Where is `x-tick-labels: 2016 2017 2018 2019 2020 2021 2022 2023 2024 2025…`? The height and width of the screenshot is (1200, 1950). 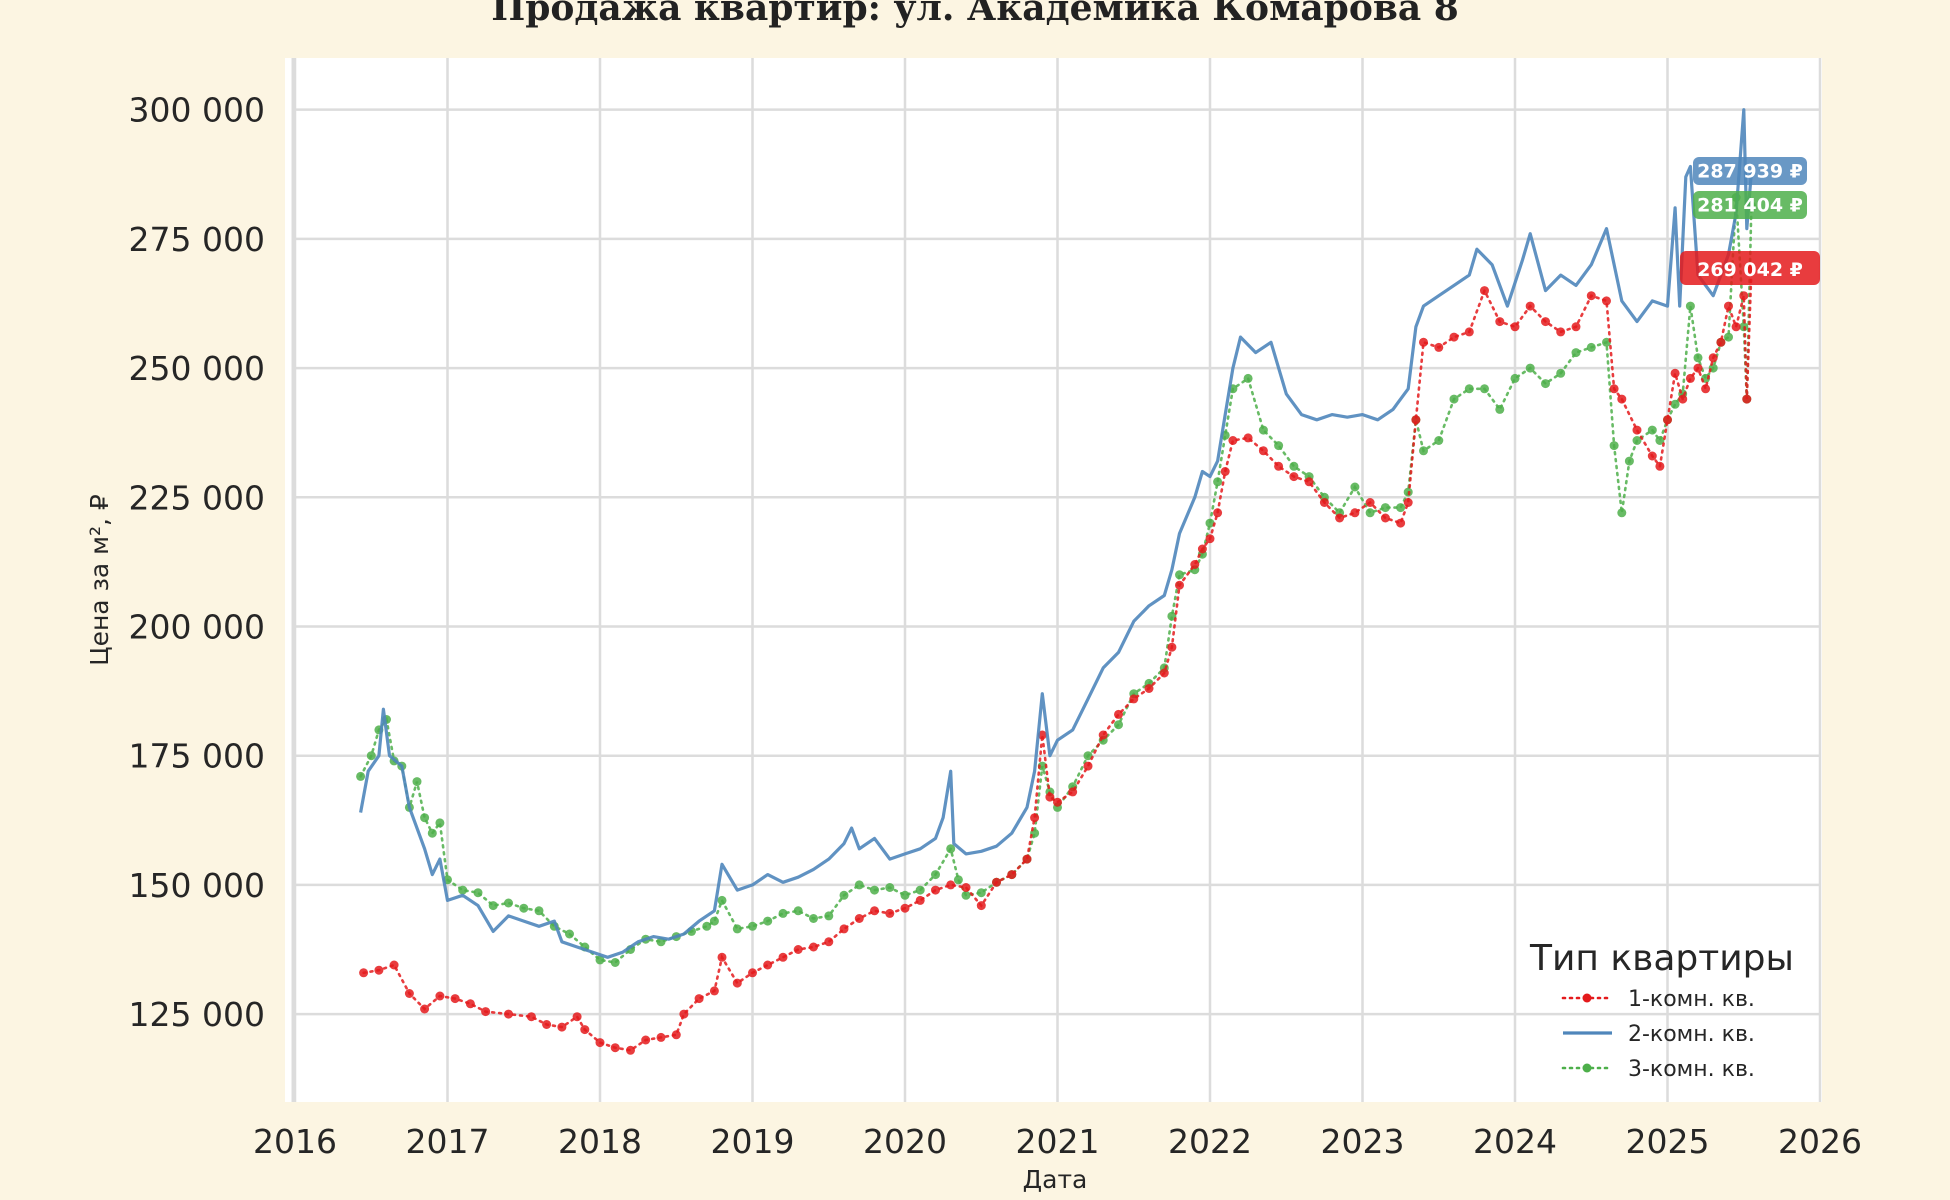
x-tick-labels: 2016 2017 2018 2019 2020 2021 2022 2023 2024 2025… is located at coordinates (1057, 1141).